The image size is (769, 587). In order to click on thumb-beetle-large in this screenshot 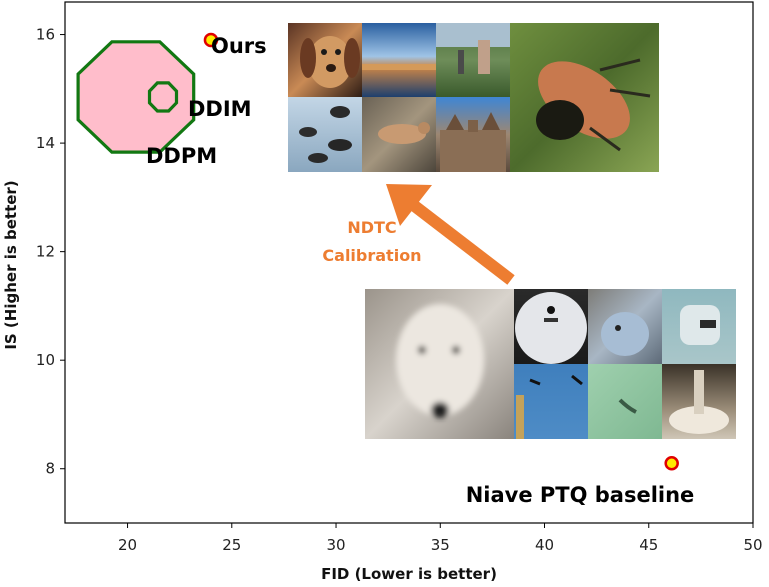, I will do `click(584, 97)`.